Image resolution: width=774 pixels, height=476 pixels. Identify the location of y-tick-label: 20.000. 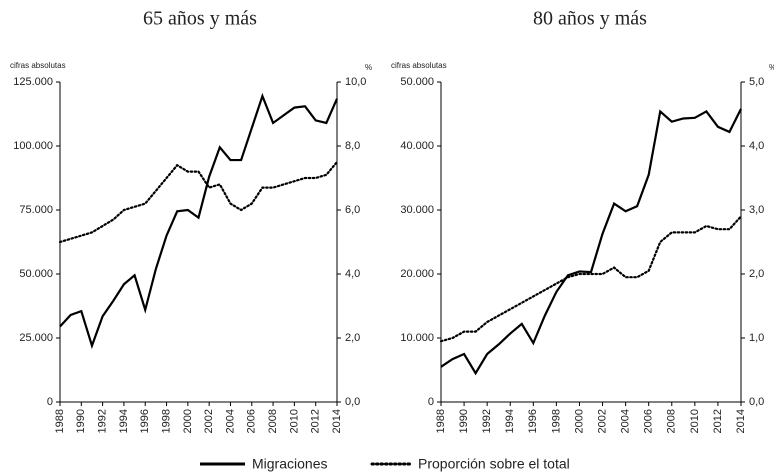
(417, 274).